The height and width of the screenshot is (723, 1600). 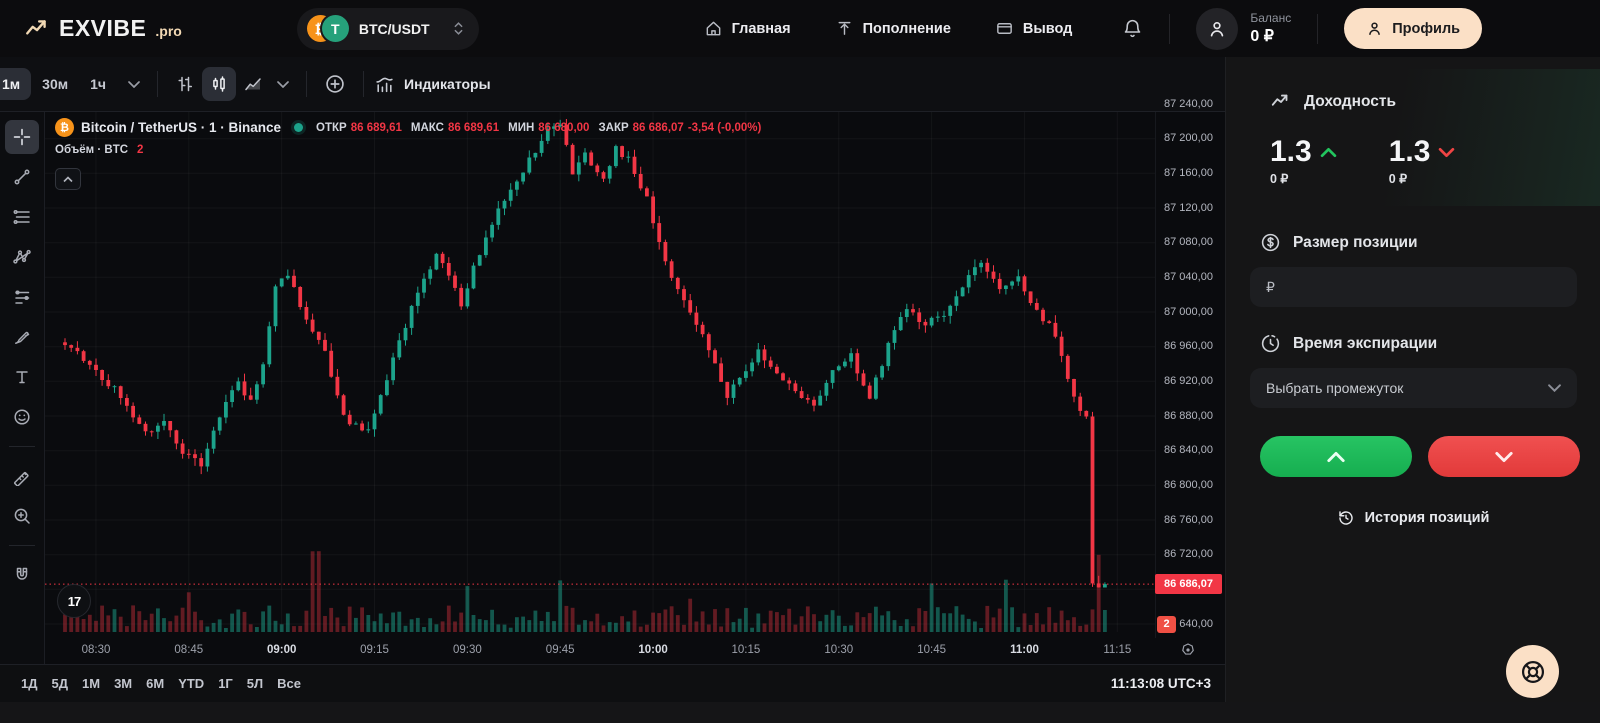 I want to click on logo: EXVIBE .pro, so click(x=103, y=28).